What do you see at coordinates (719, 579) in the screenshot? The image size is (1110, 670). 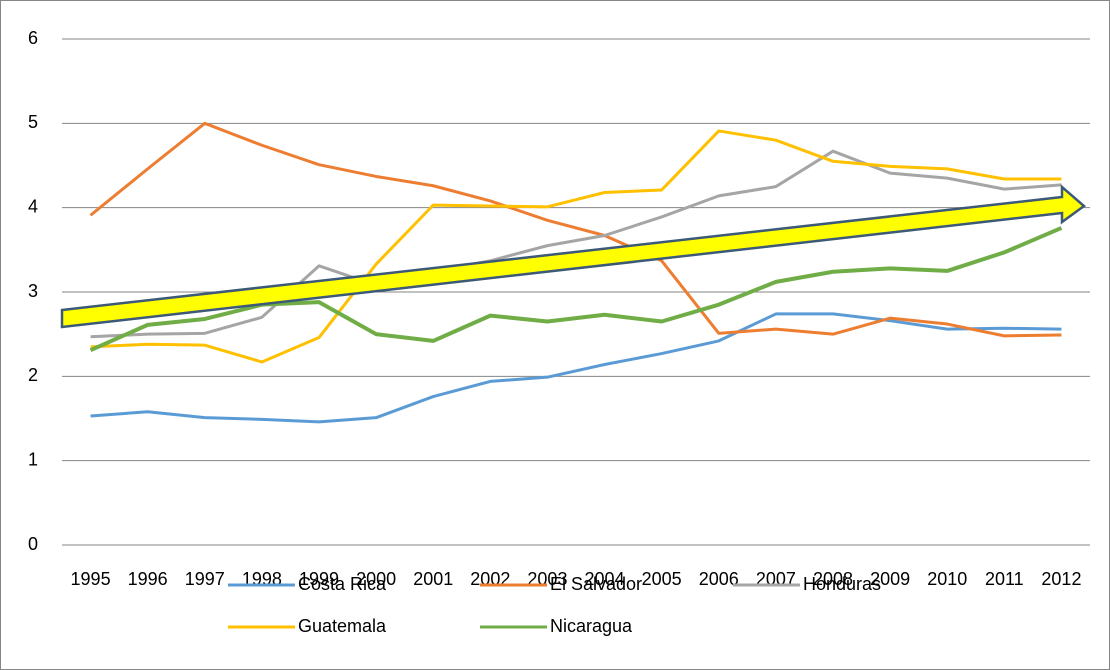 I see `x-tick-label: 2006` at bounding box center [719, 579].